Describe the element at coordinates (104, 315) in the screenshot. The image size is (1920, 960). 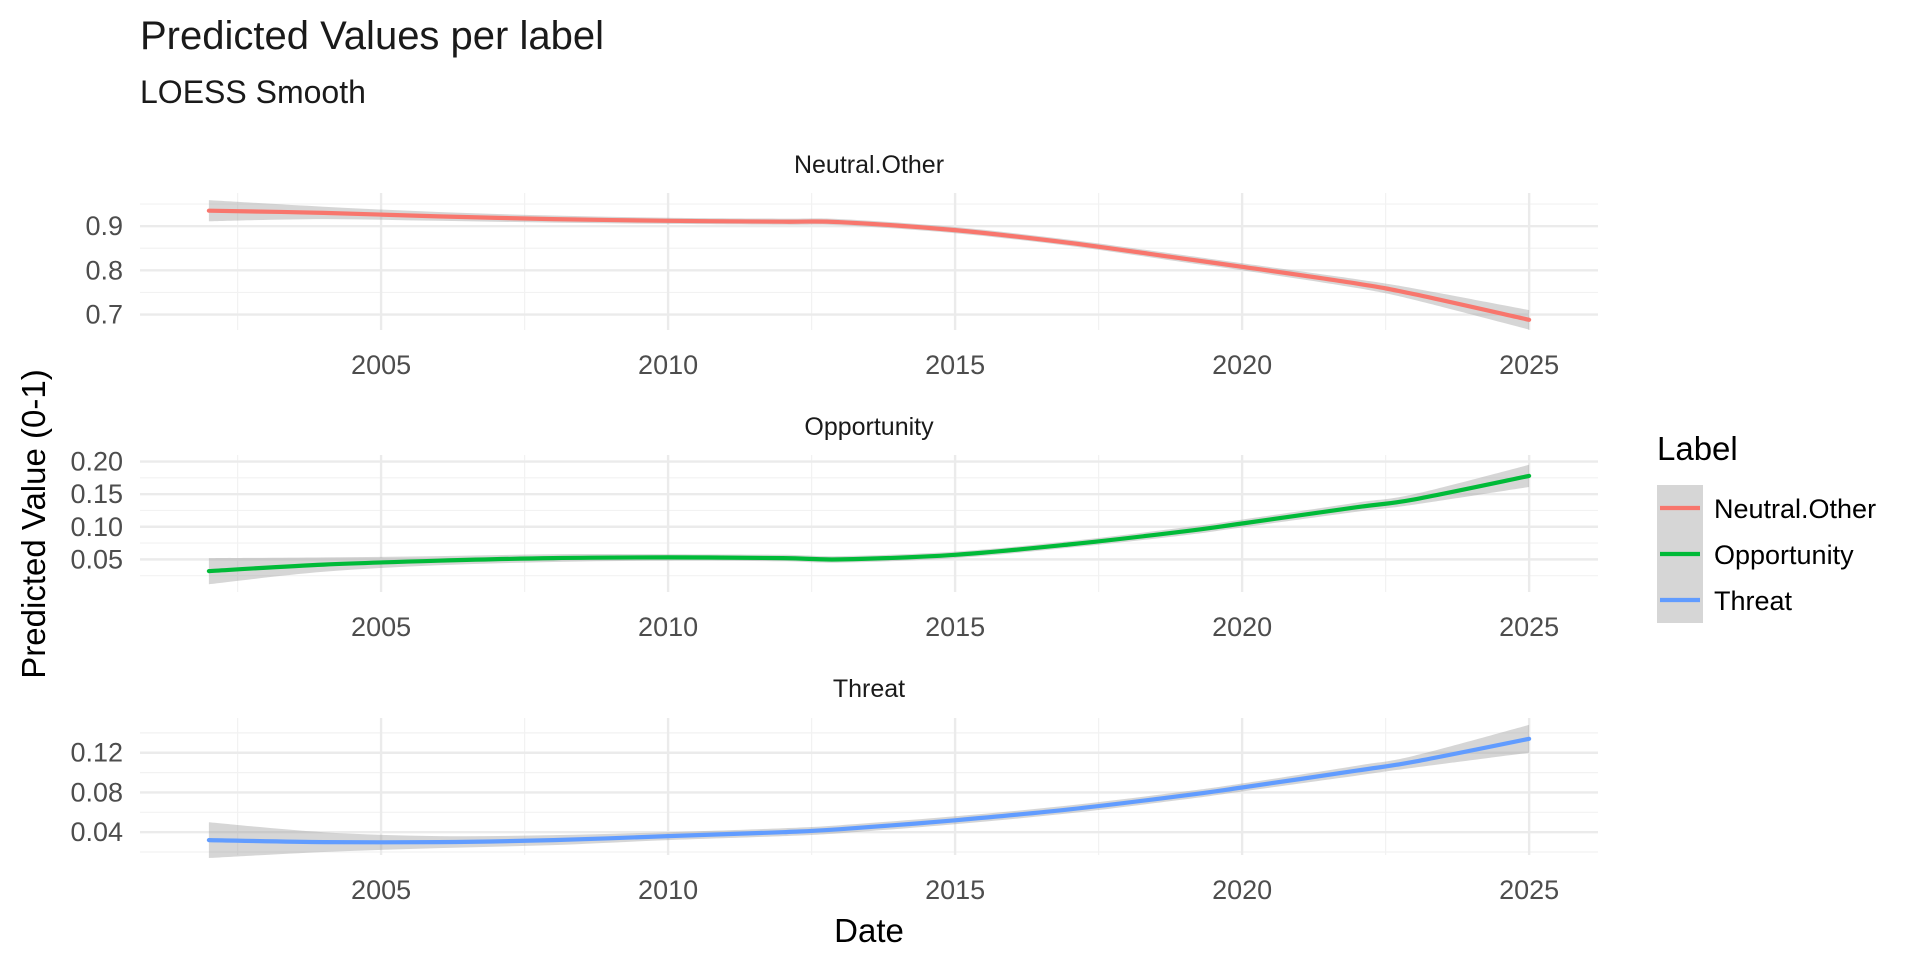
I see `y-tick-label: 0.7` at that location.